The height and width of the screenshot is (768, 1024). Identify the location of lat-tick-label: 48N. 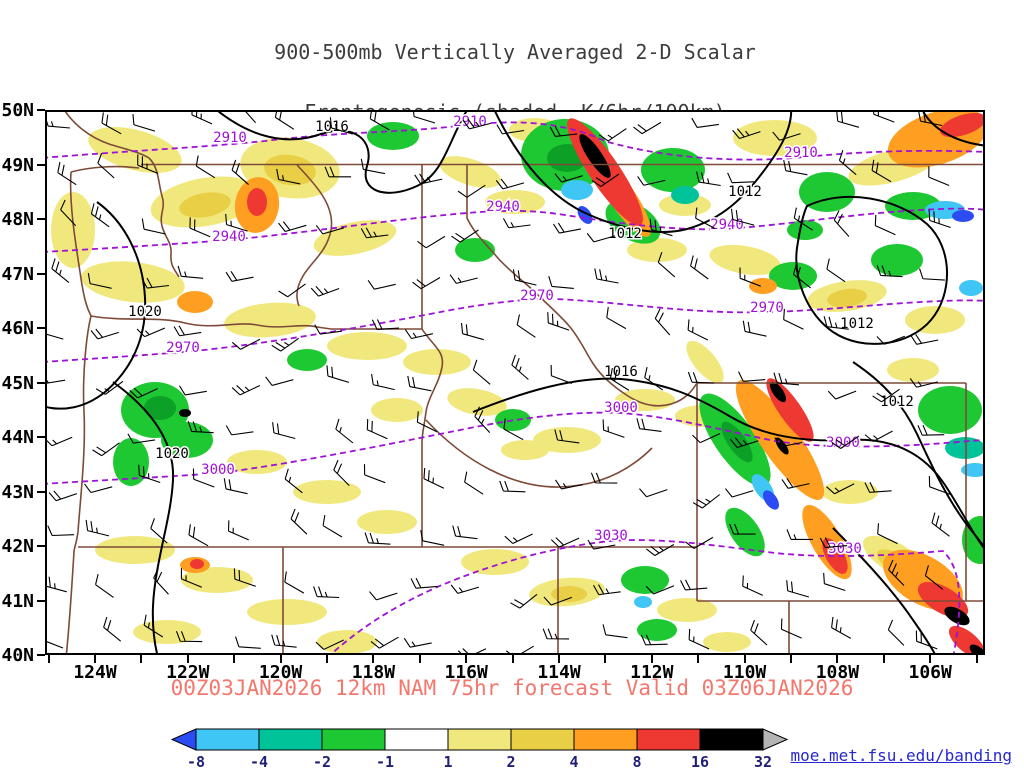
(17, 219).